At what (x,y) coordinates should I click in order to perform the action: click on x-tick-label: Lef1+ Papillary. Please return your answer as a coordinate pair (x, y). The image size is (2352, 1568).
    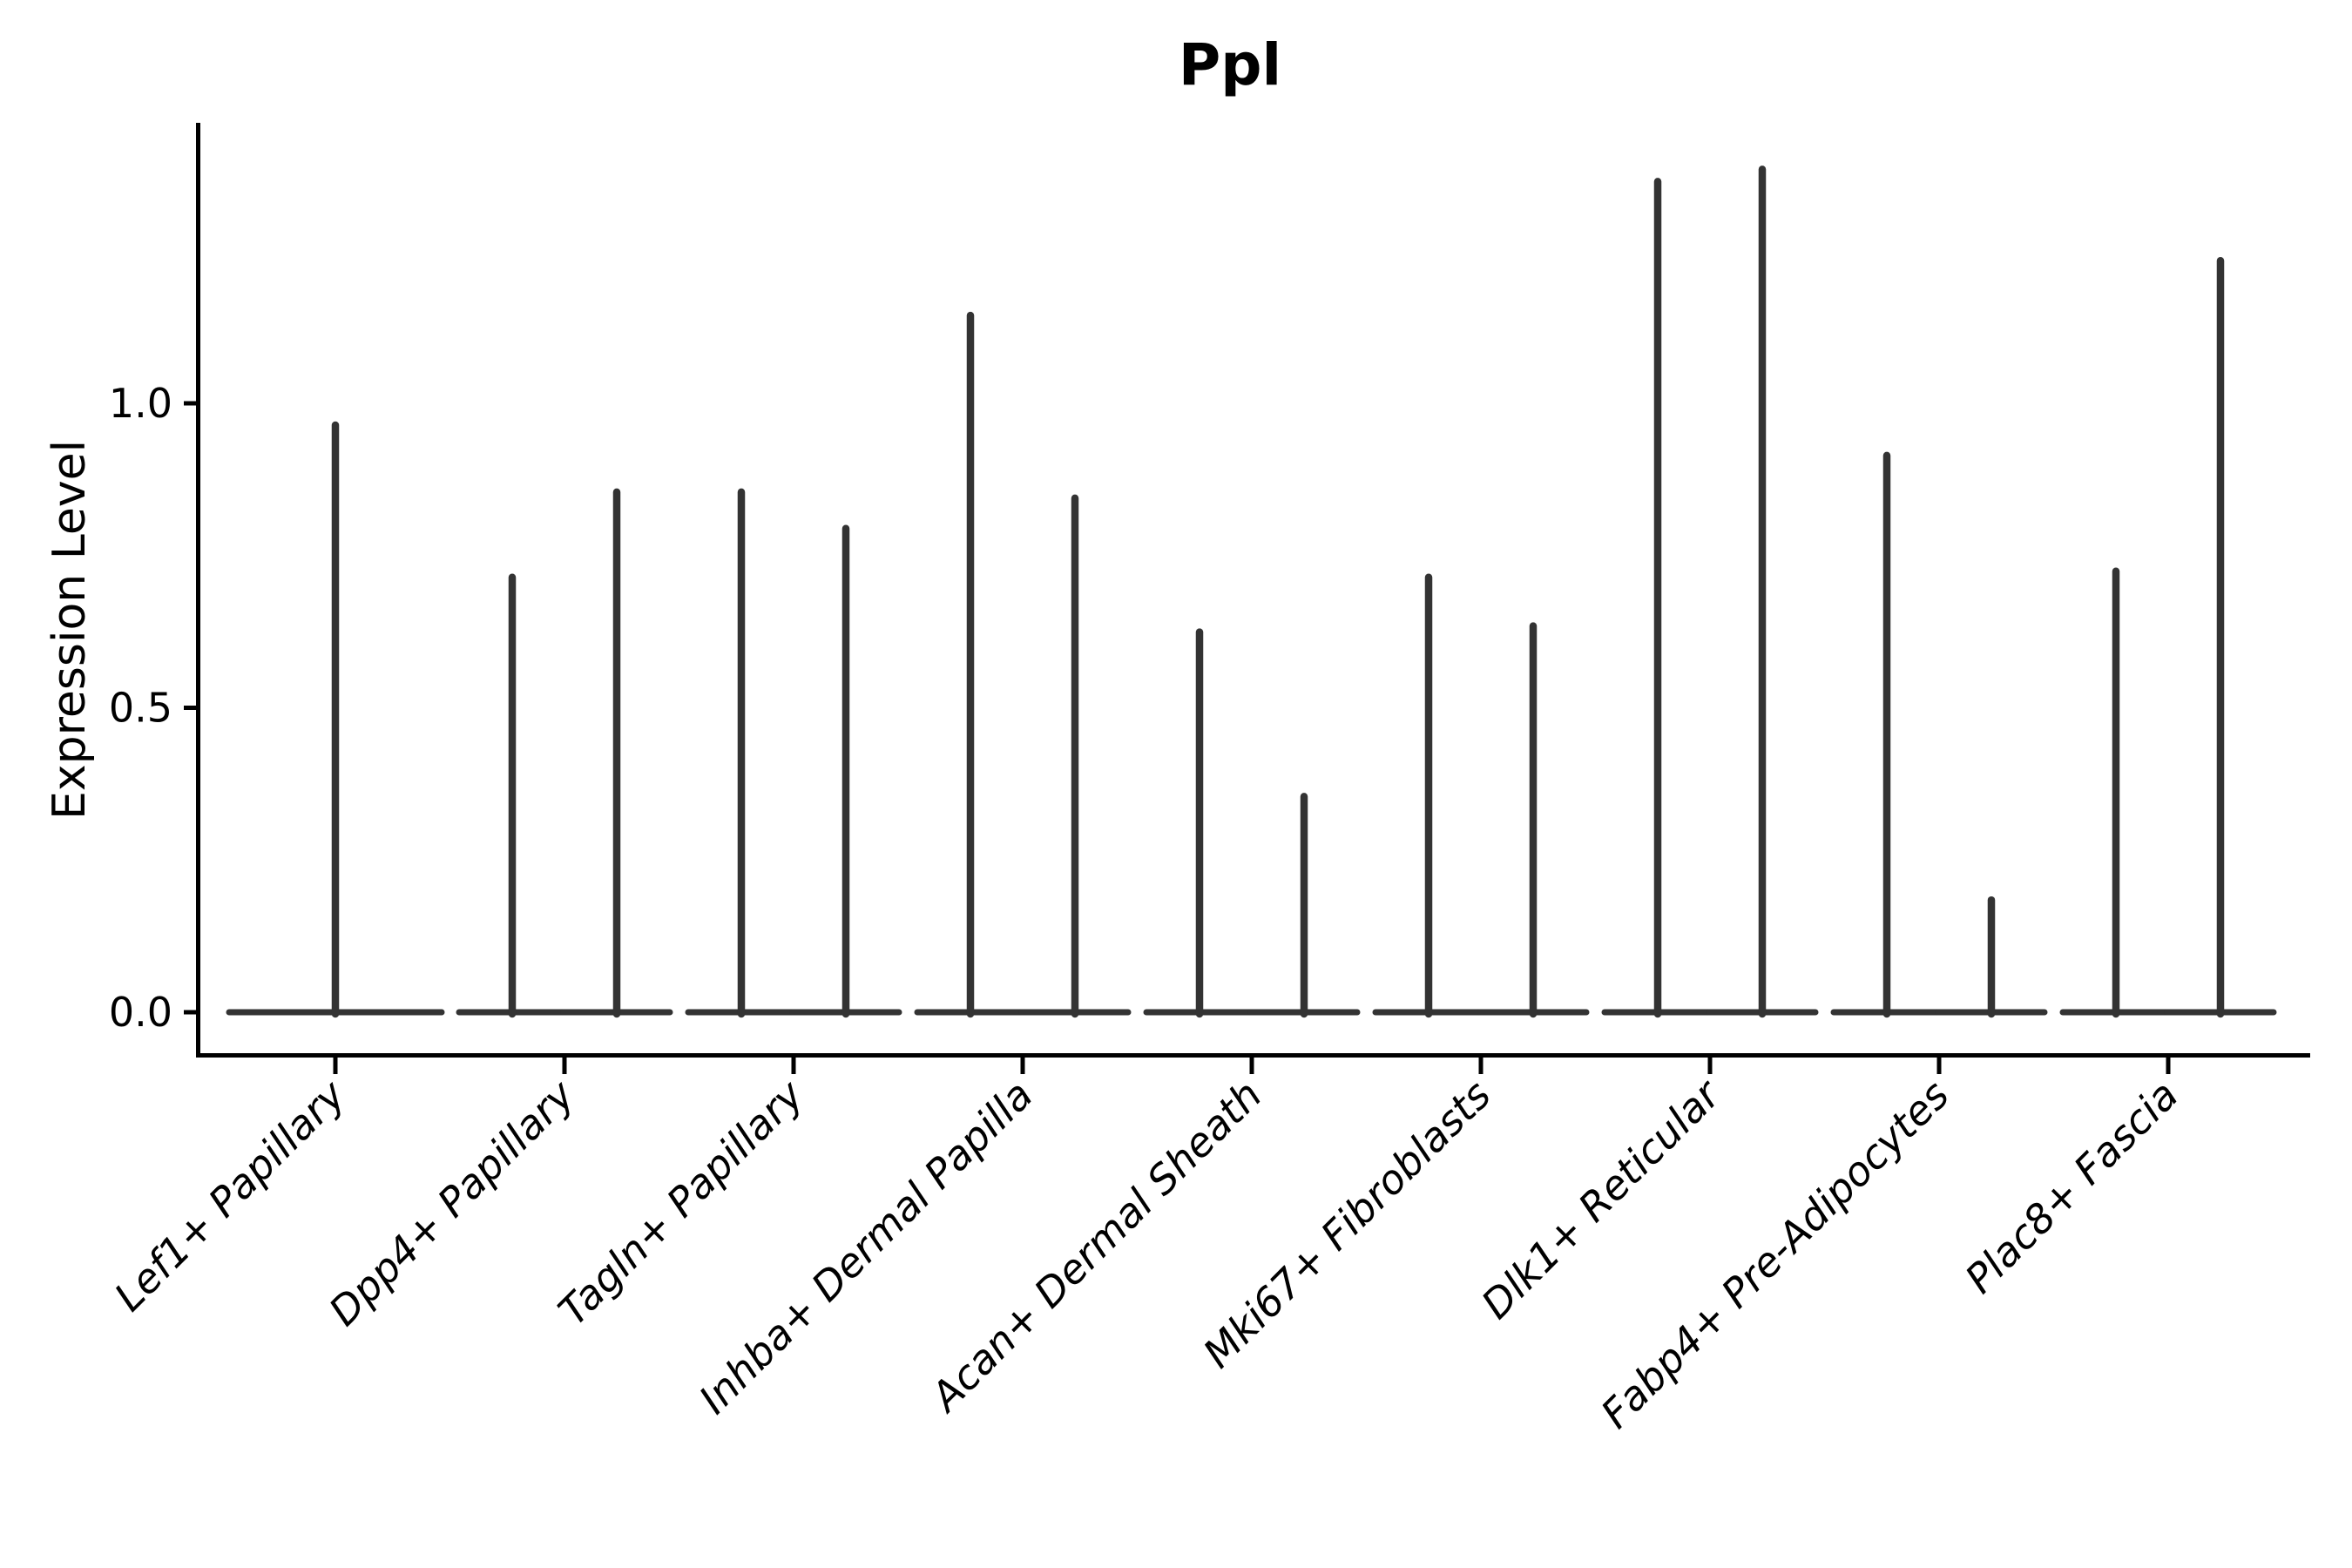
    Looking at the image, I should click on (230, 1195).